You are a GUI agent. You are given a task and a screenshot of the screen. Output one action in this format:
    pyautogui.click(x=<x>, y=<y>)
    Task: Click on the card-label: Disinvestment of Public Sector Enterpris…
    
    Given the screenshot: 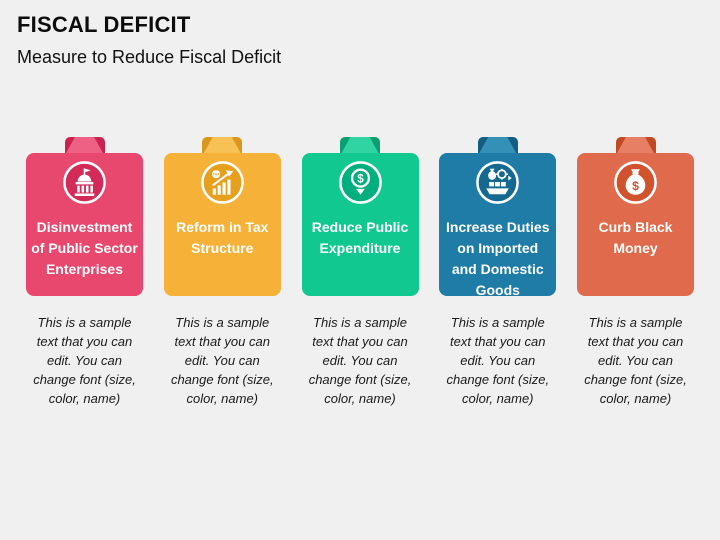 What is the action you would take?
    pyautogui.click(x=84, y=248)
    